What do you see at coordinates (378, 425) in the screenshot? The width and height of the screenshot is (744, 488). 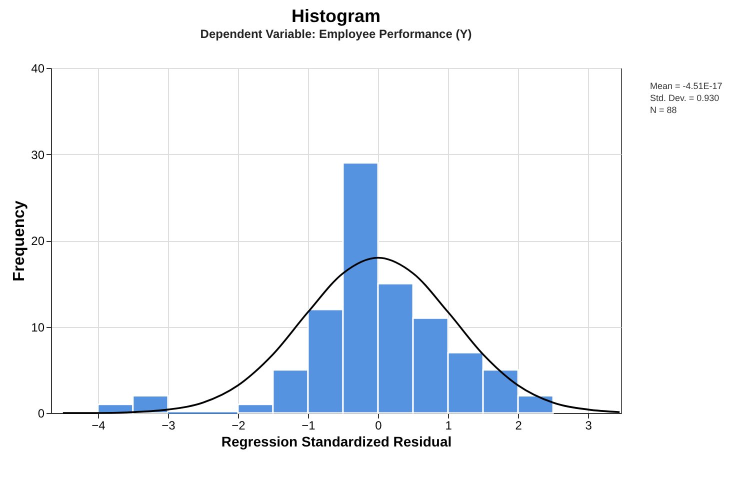 I see `x-tick-label: 0` at bounding box center [378, 425].